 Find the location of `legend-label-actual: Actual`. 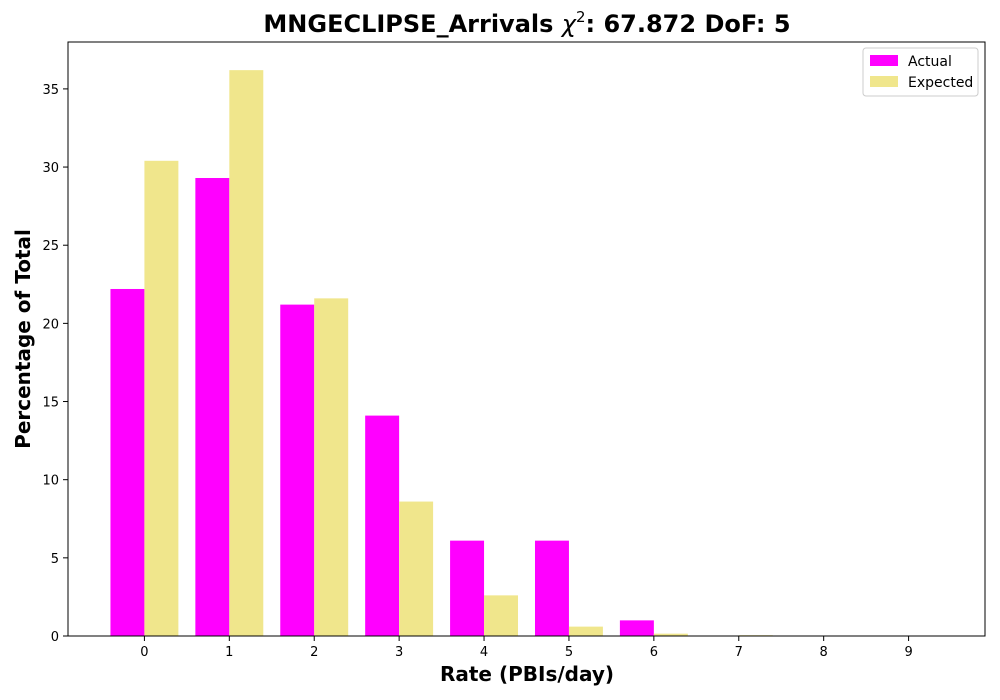

legend-label-actual: Actual is located at coordinates (930, 62).